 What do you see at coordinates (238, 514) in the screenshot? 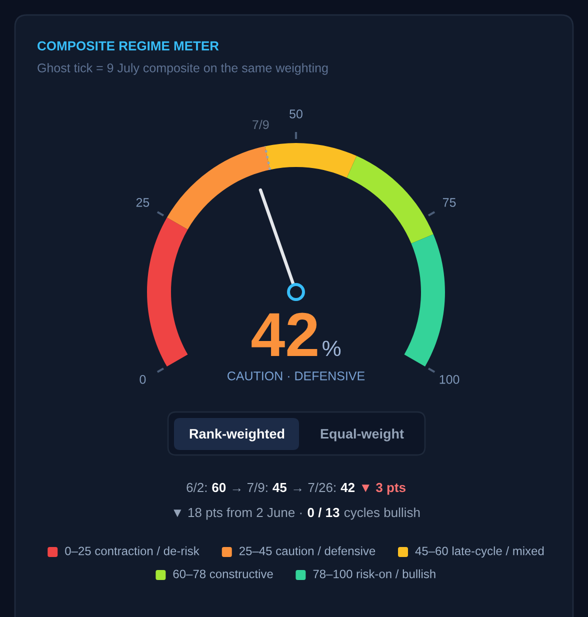
I see `text: ▼ 18 pts from 2 June ·` at bounding box center [238, 514].